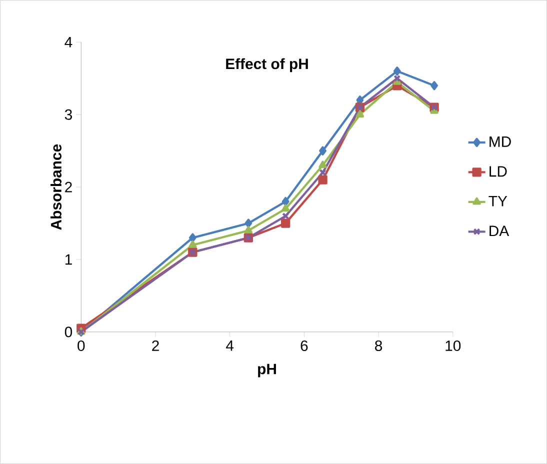  I want to click on x-axis-title: pH, so click(267, 371).